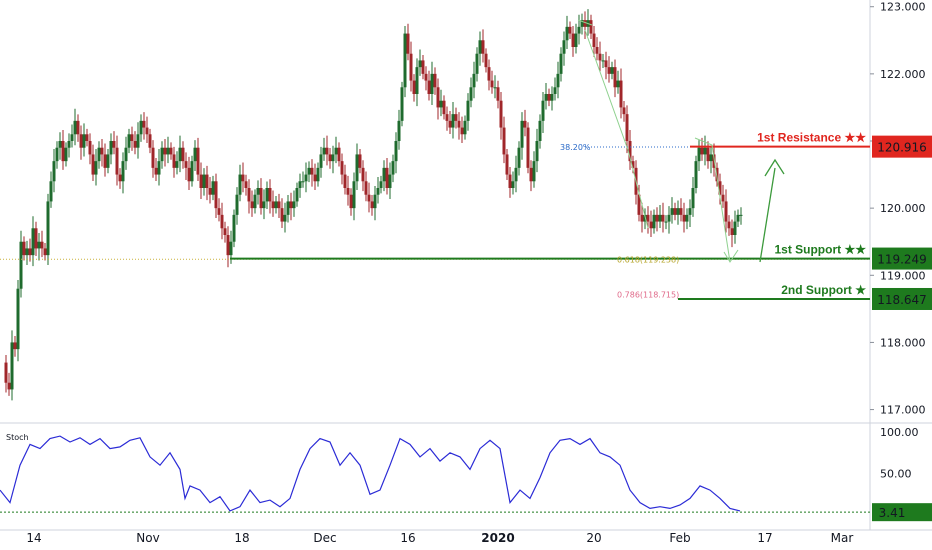  What do you see at coordinates (902, 512) in the screenshot?
I see `stoch-current-tag` at bounding box center [902, 512].